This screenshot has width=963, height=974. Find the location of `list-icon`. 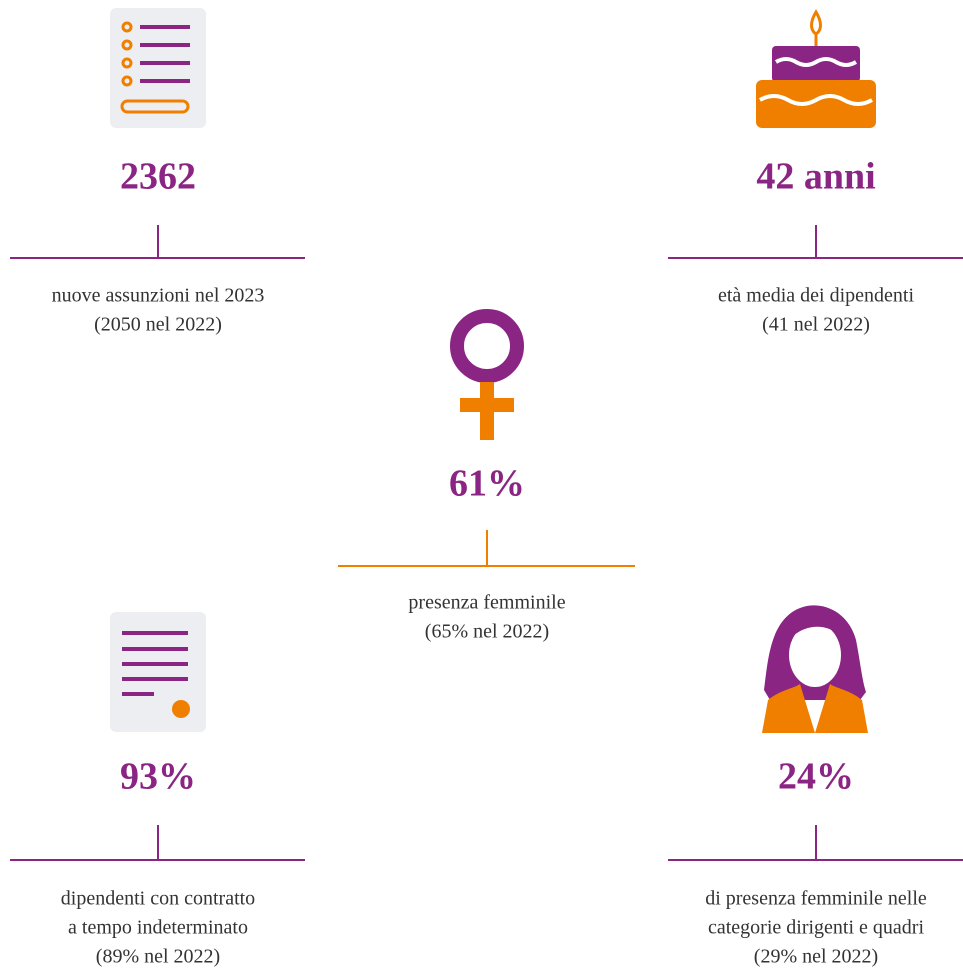

list-icon is located at coordinates (158, 68).